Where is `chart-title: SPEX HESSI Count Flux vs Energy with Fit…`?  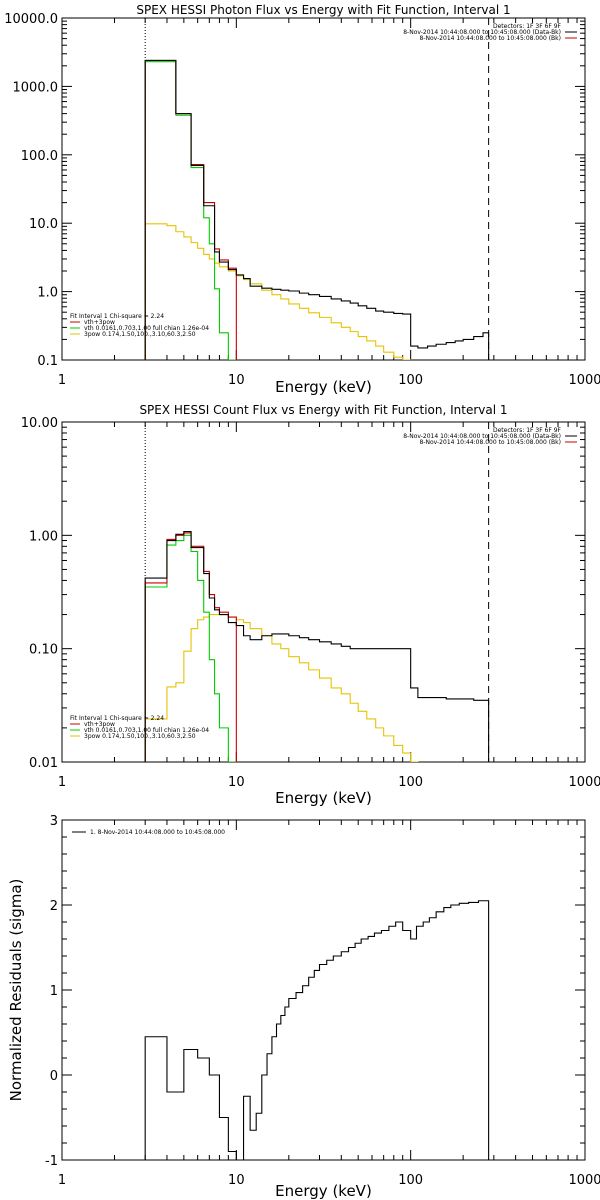
chart-title: SPEX HESSI Count Flux vs Energy with Fit… is located at coordinates (323, 410).